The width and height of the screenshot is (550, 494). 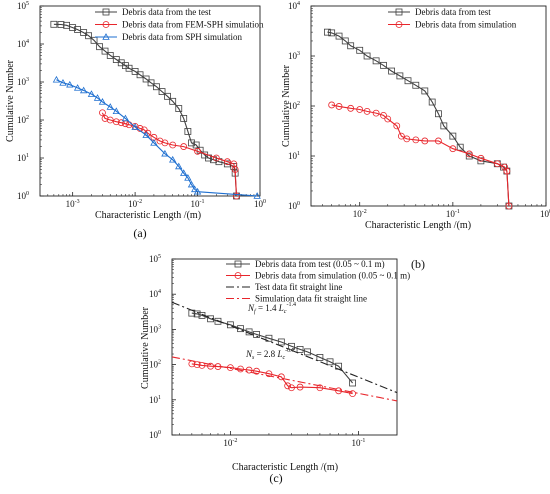 What do you see at coordinates (139, 233) in the screenshot?
I see `panel-label: (a)` at bounding box center [139, 233].